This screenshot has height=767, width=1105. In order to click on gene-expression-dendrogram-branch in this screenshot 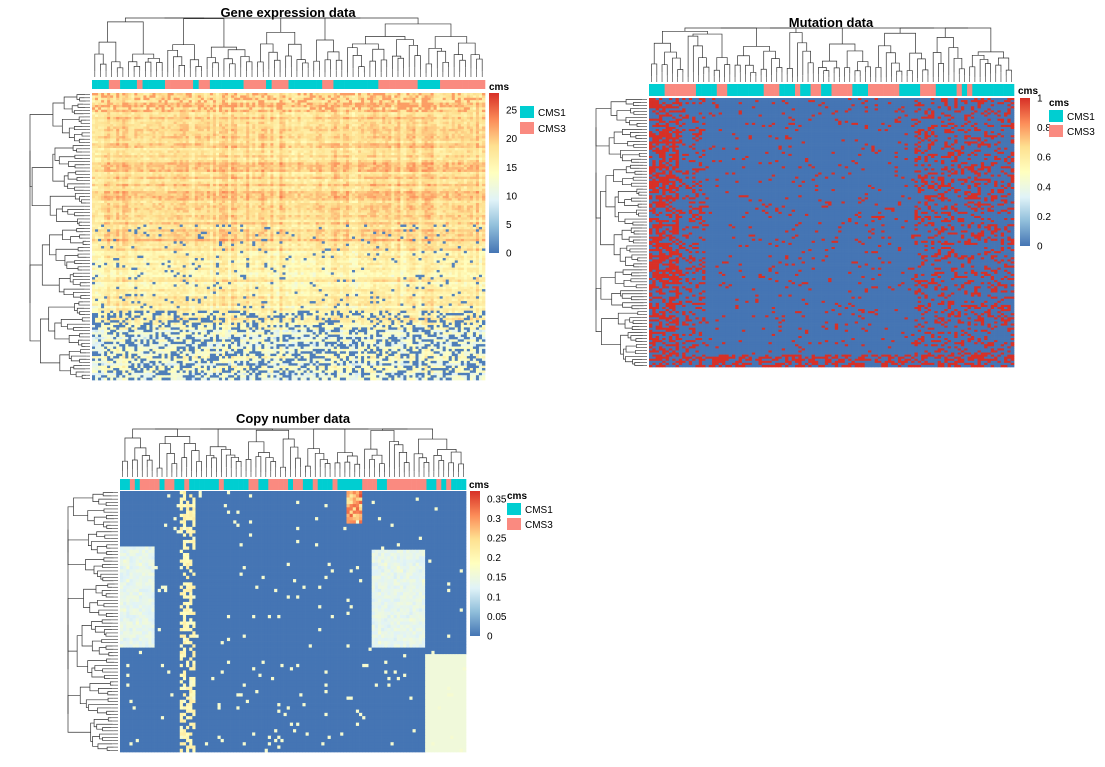, I will do `click(83, 134)`.